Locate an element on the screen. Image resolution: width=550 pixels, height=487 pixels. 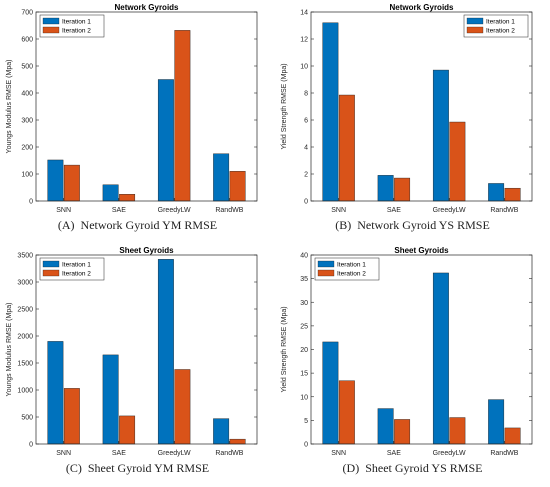
y-tick-label: 2500 is located at coordinates (25, 310).